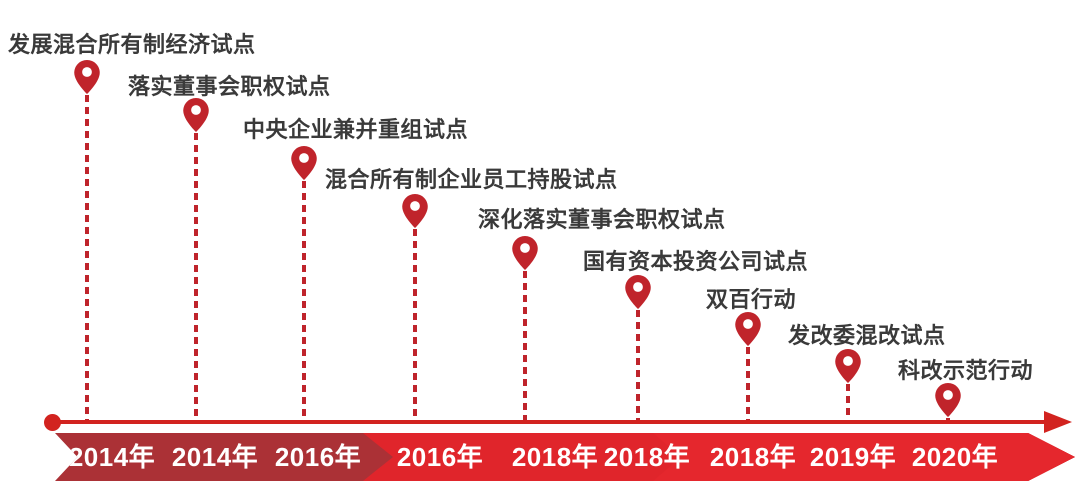  What do you see at coordinates (229, 86) in the screenshot?
I see `milestone-label: 落实董事会职权试点` at bounding box center [229, 86].